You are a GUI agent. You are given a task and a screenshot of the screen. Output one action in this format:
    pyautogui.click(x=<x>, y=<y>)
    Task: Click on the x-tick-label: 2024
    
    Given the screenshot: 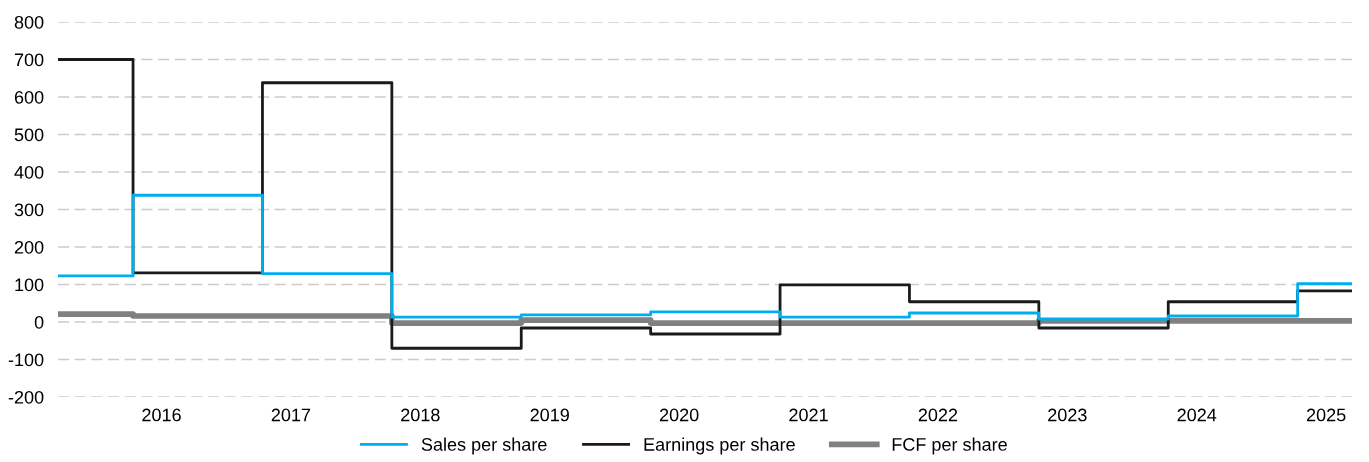 What is the action you would take?
    pyautogui.click(x=1197, y=415)
    